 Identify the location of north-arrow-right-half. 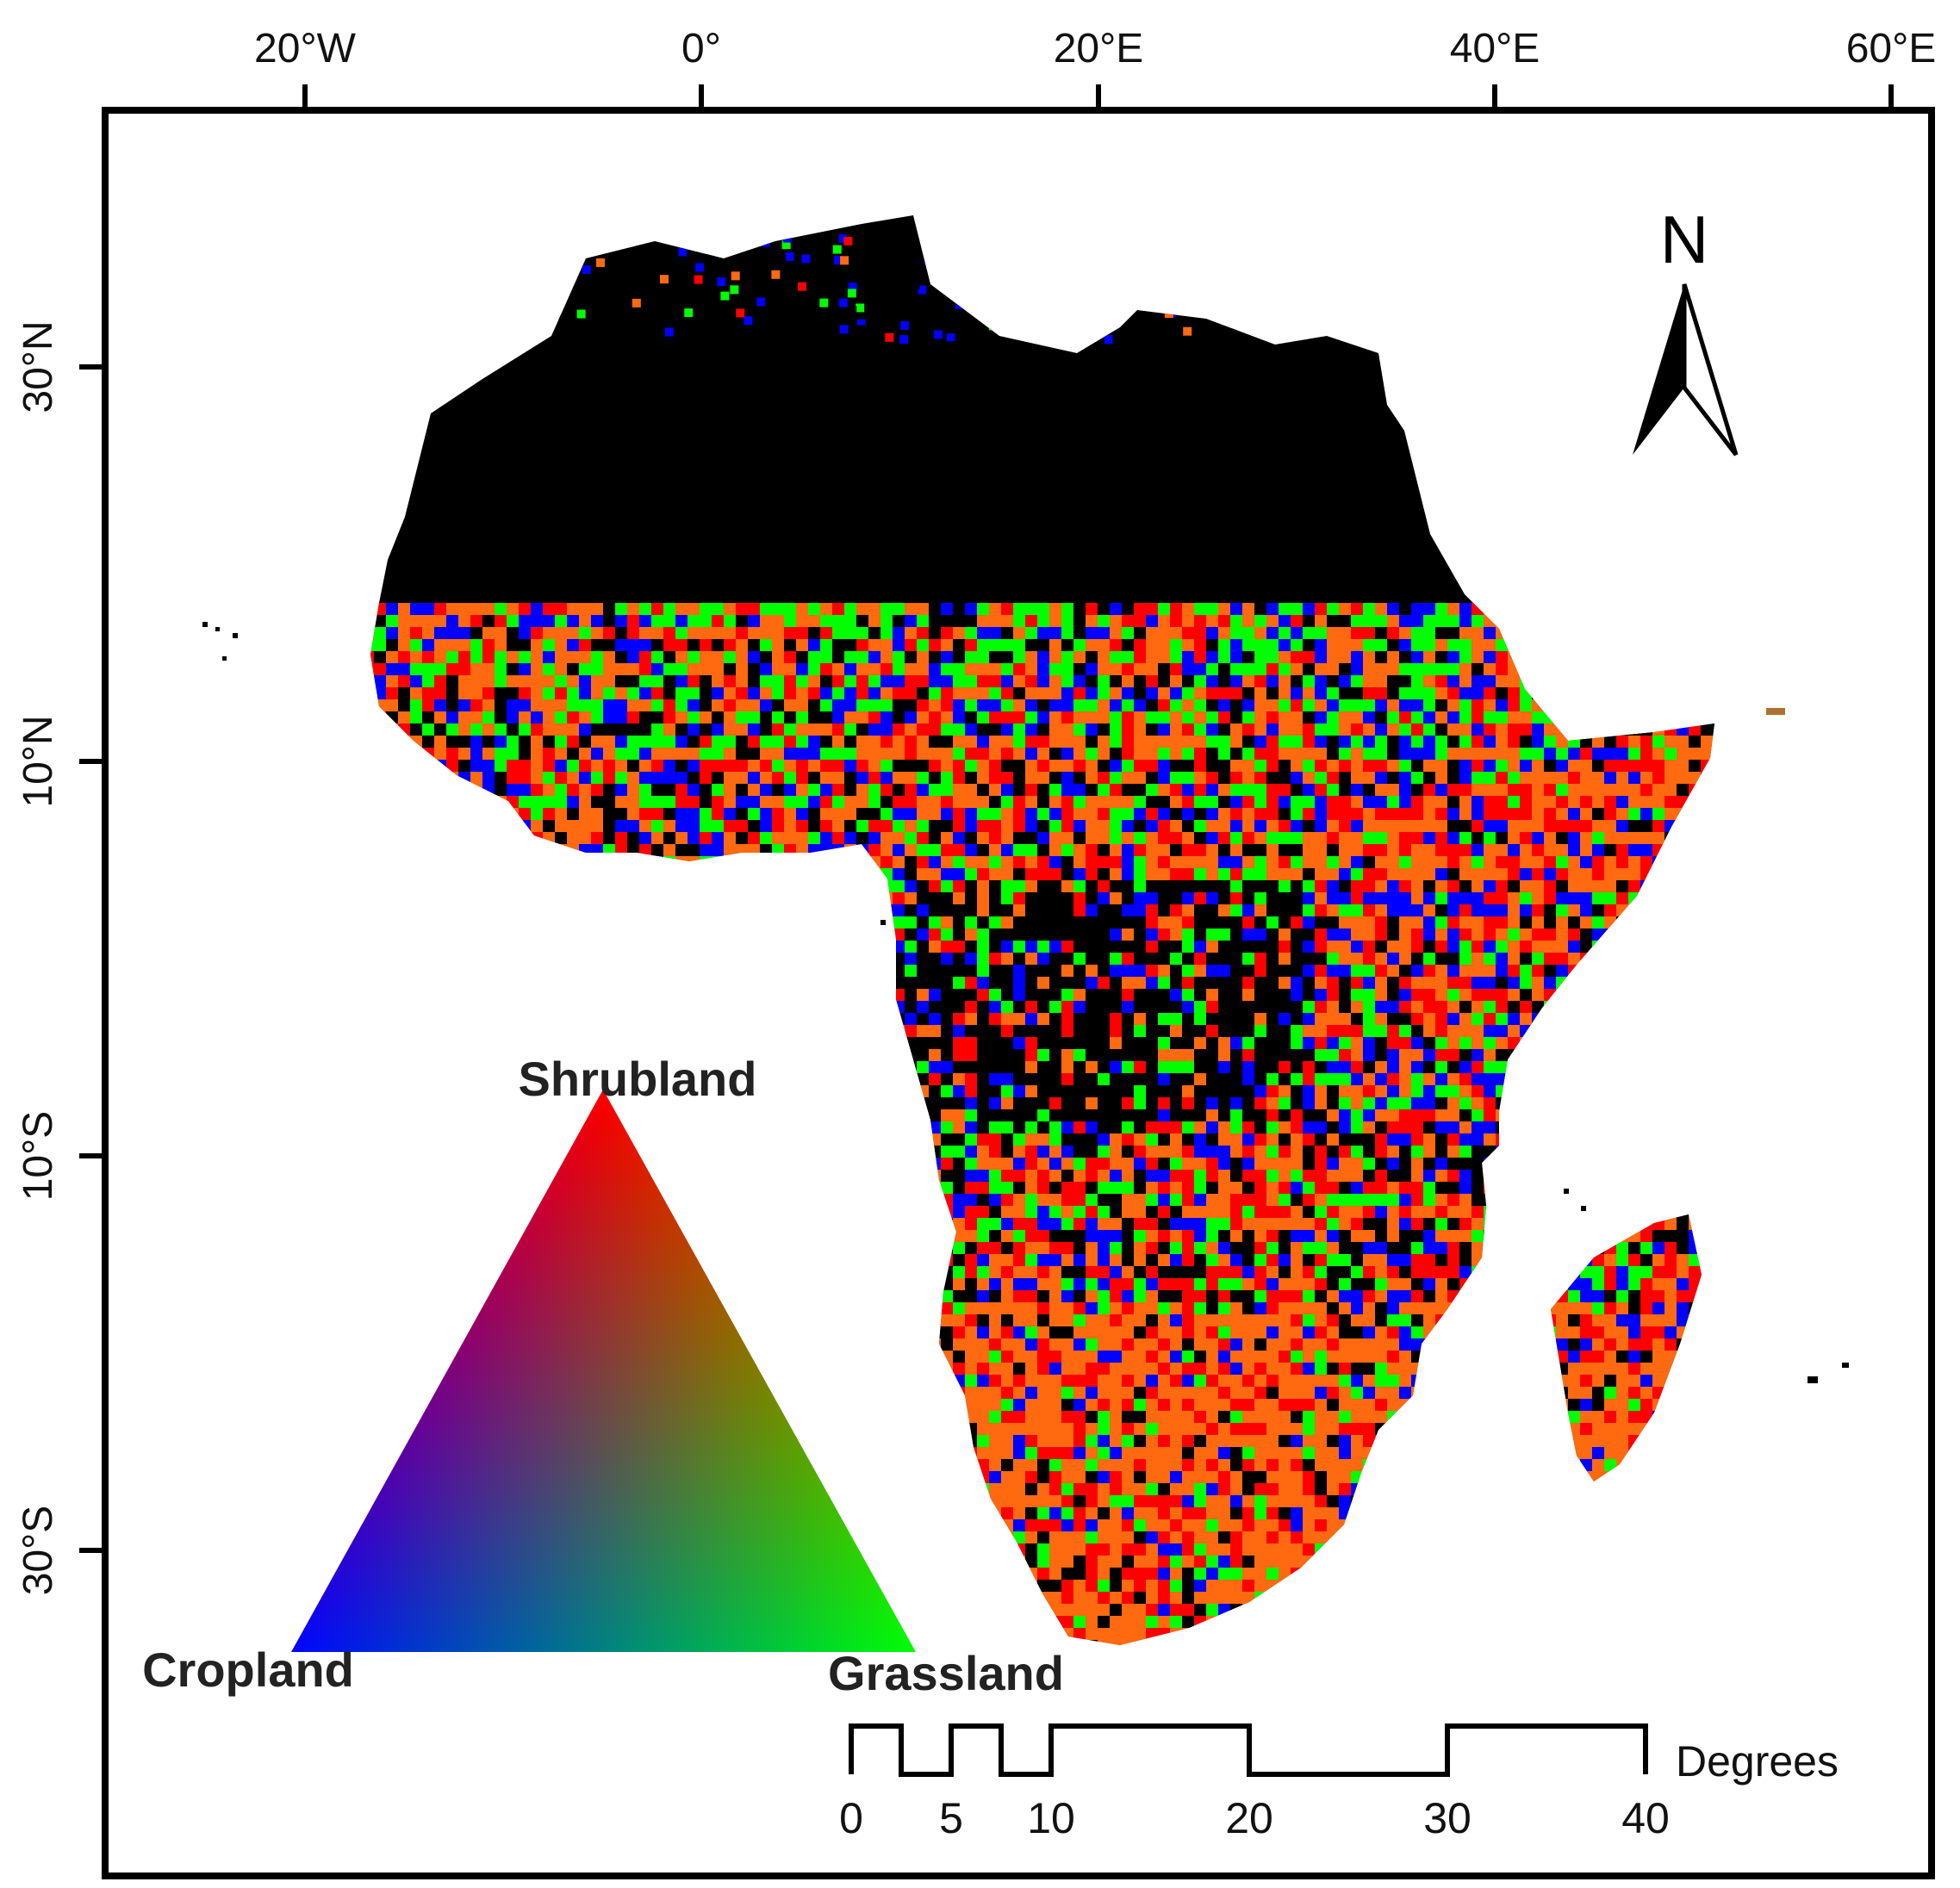
(1711, 369).